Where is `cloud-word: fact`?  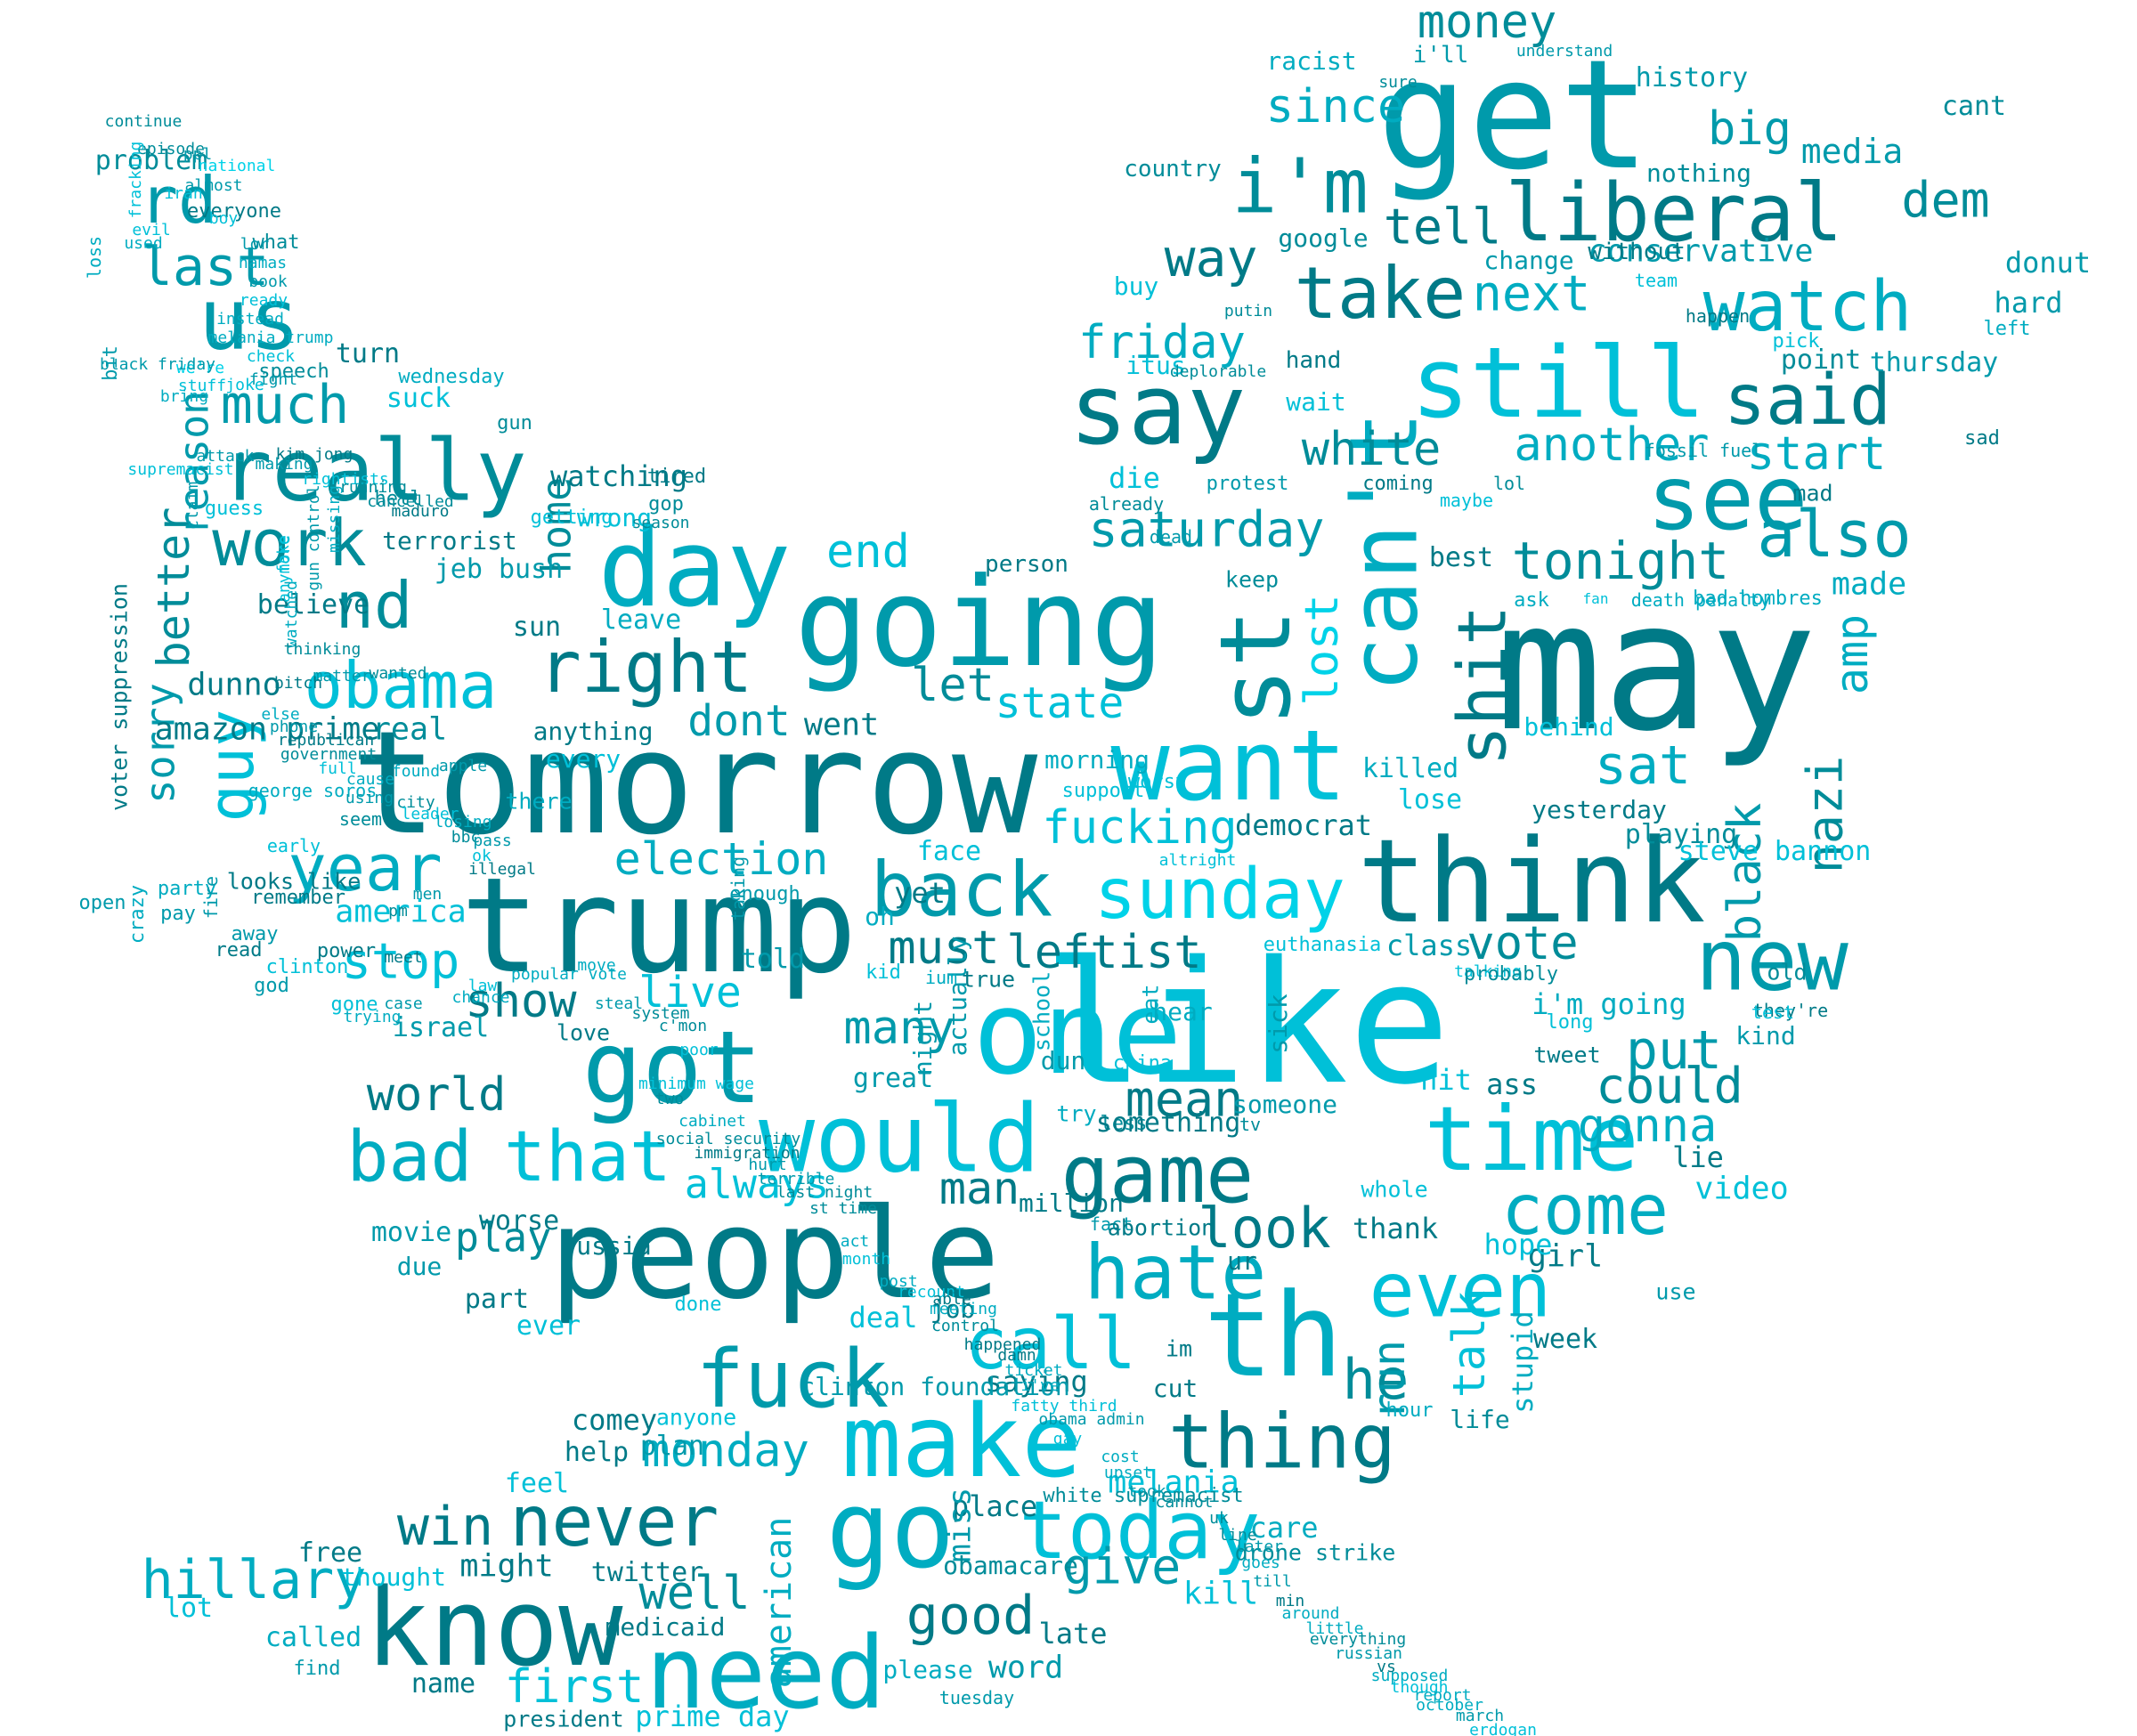 cloud-word: fact is located at coordinates (1111, 1224).